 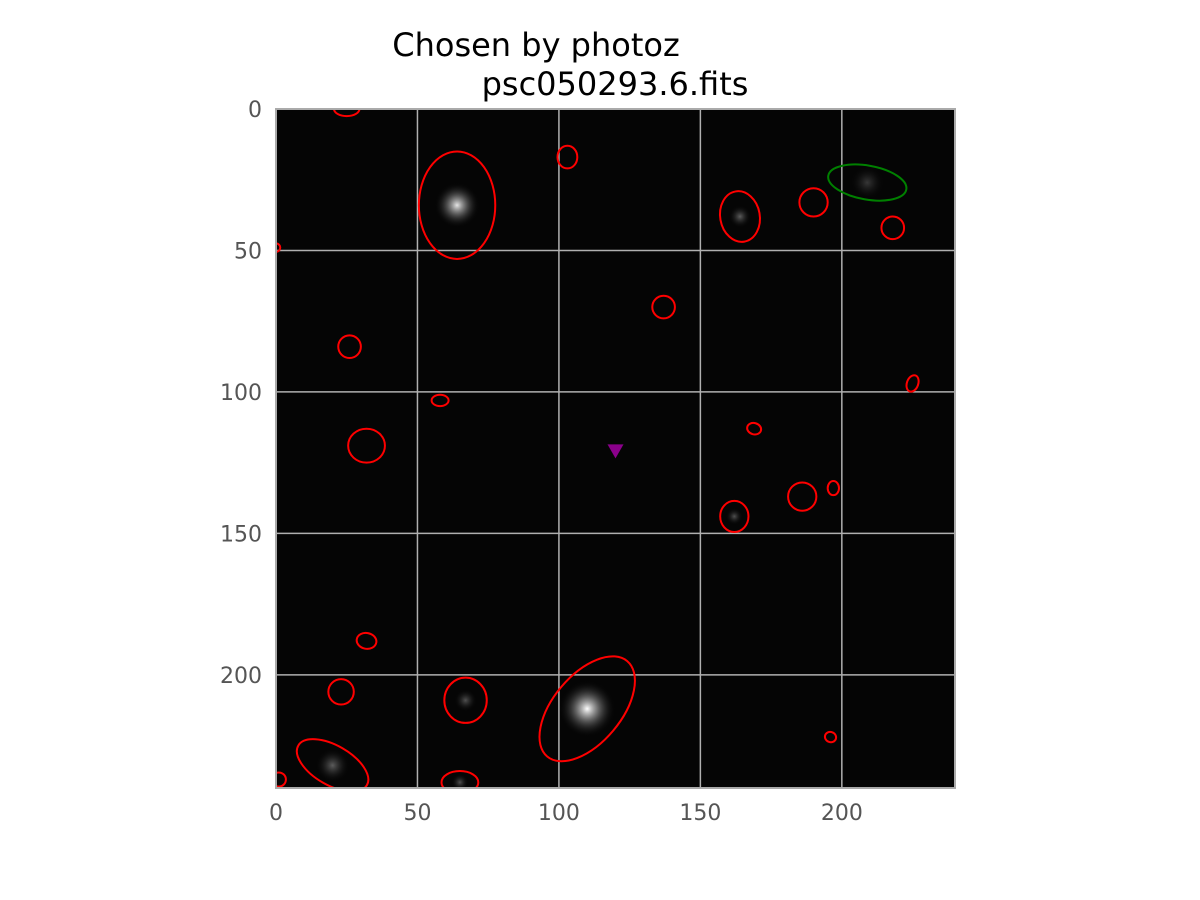 What do you see at coordinates (241, 534) in the screenshot?
I see `y-tick-label-3: 150` at bounding box center [241, 534].